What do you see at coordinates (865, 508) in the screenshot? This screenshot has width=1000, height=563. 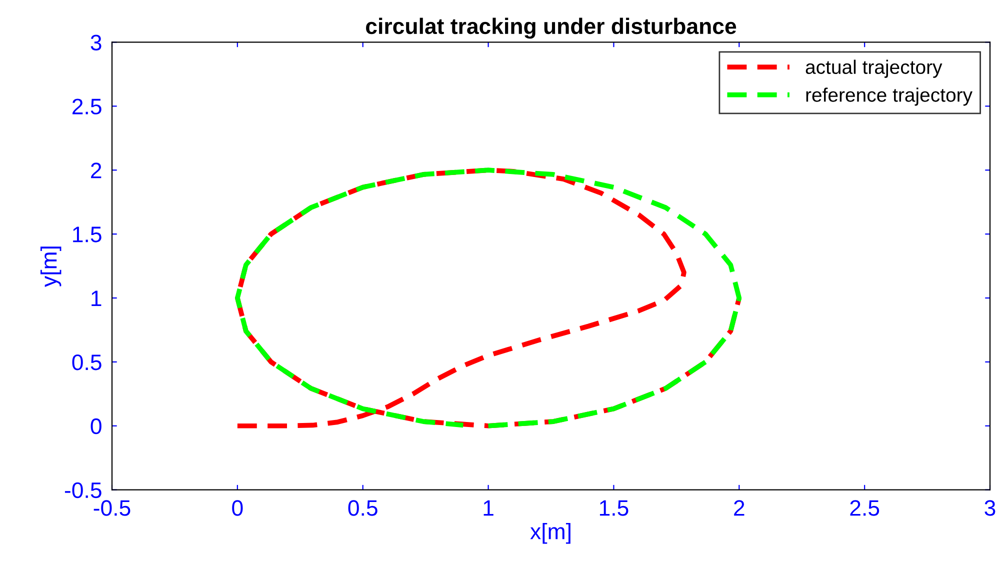 I see `x-tick-label: 2.5` at bounding box center [865, 508].